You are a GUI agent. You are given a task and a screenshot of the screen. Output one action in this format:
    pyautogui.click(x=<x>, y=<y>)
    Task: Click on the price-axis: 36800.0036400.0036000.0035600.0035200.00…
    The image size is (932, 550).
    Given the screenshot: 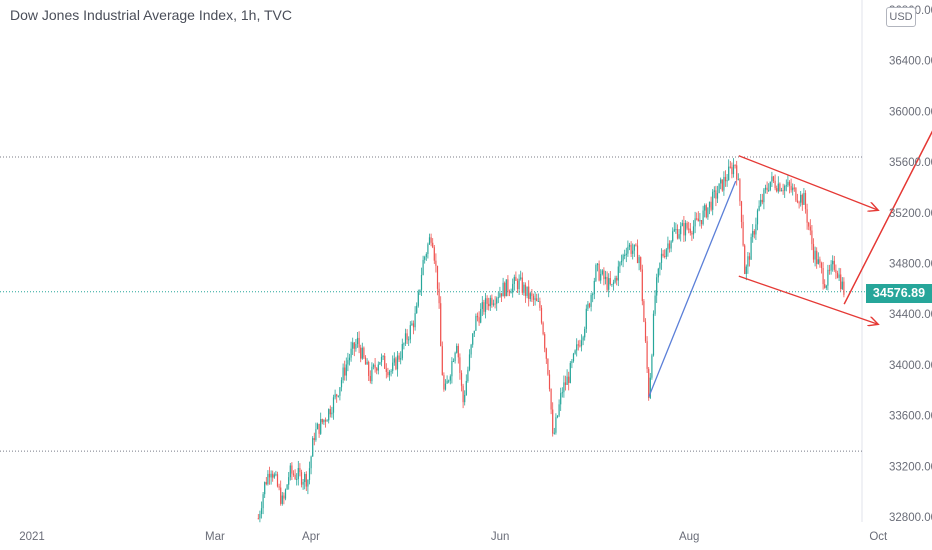 What is the action you would take?
    pyautogui.click(x=910, y=264)
    